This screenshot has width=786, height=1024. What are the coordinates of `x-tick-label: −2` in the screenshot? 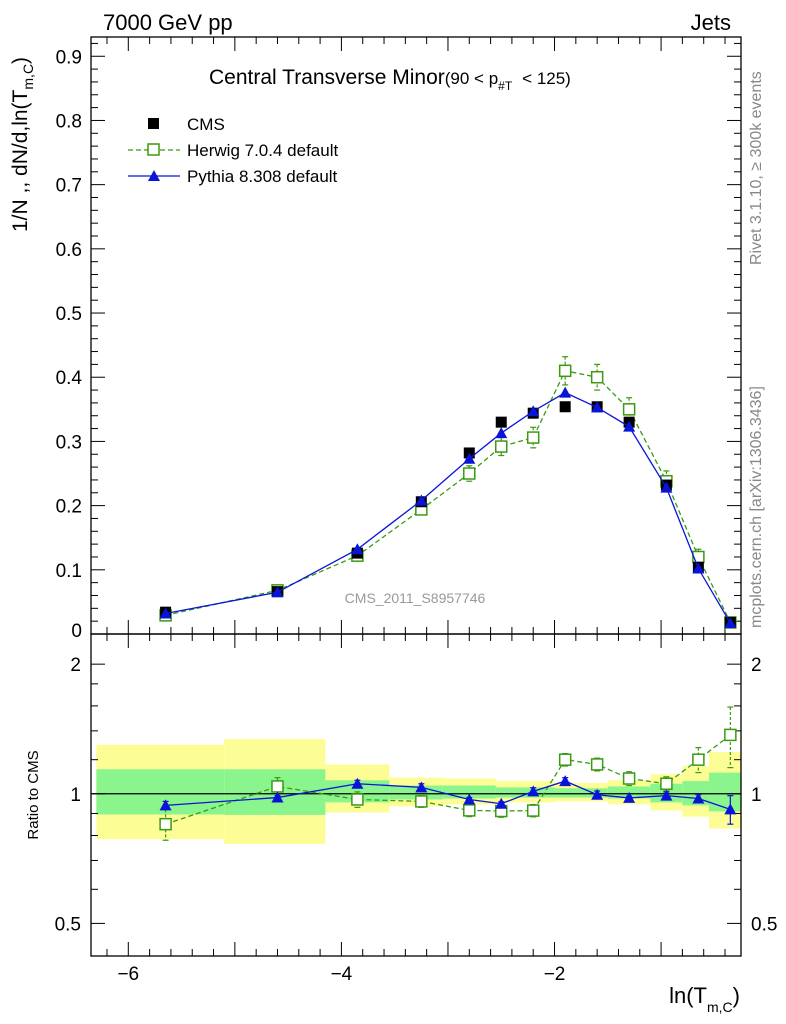 It's located at (555, 974).